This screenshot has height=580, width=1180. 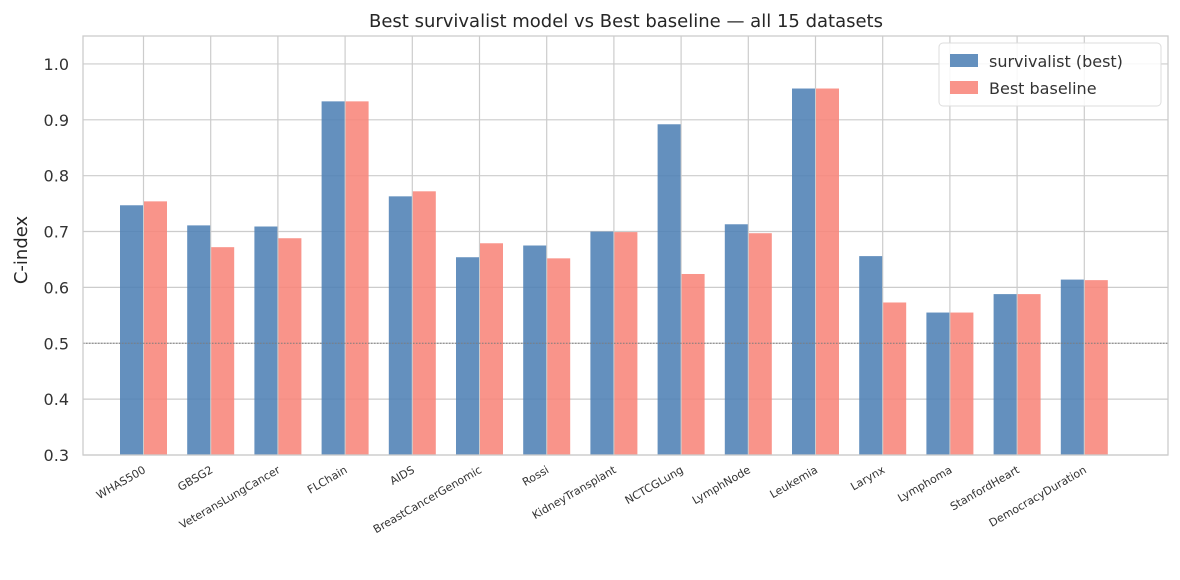 What do you see at coordinates (56, 232) in the screenshot?
I see `y-tick-label: 0.7` at bounding box center [56, 232].